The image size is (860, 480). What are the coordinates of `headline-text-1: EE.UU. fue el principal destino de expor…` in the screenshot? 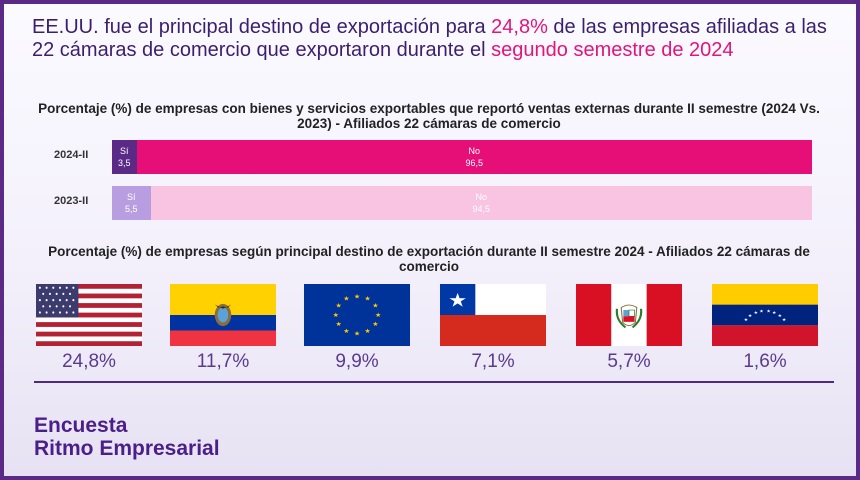 It's located at (262, 27).